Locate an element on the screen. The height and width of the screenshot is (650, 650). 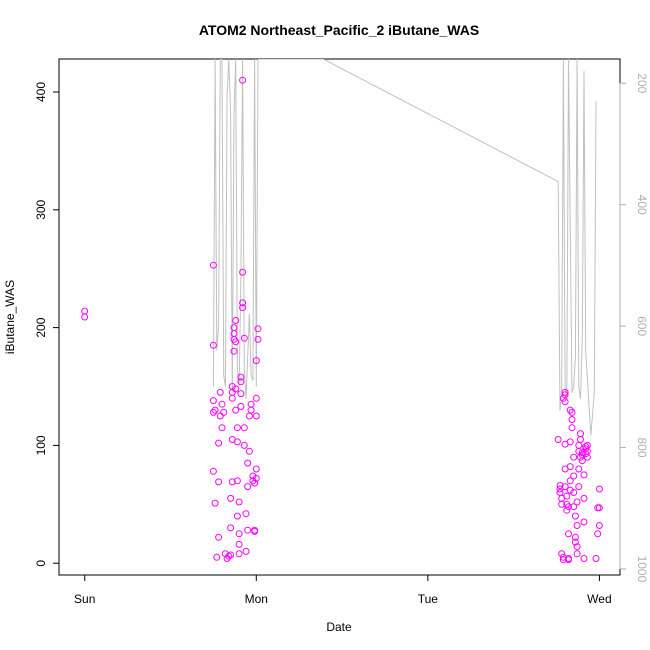
x-tick-label: Wed is located at coordinates (599, 599).